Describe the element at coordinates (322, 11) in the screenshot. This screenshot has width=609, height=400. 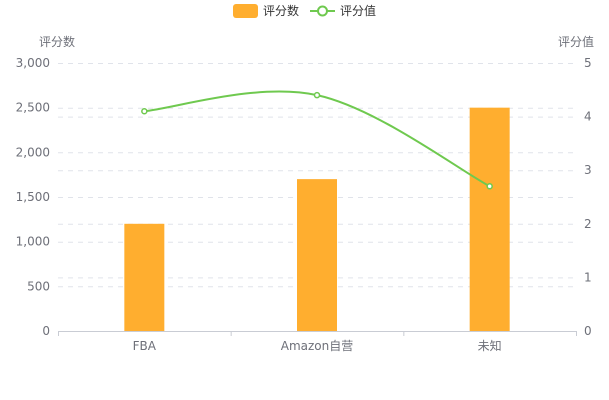
I see `legend-swatch-line-marker` at that location.